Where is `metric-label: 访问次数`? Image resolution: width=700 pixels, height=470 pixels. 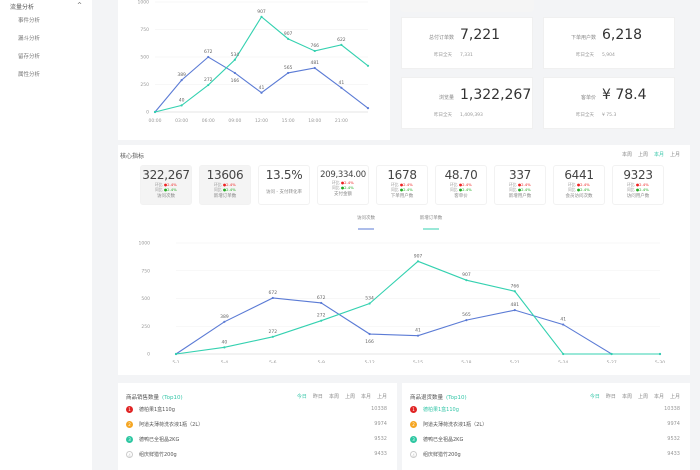 metric-label: 访问次数 is located at coordinates (166, 196).